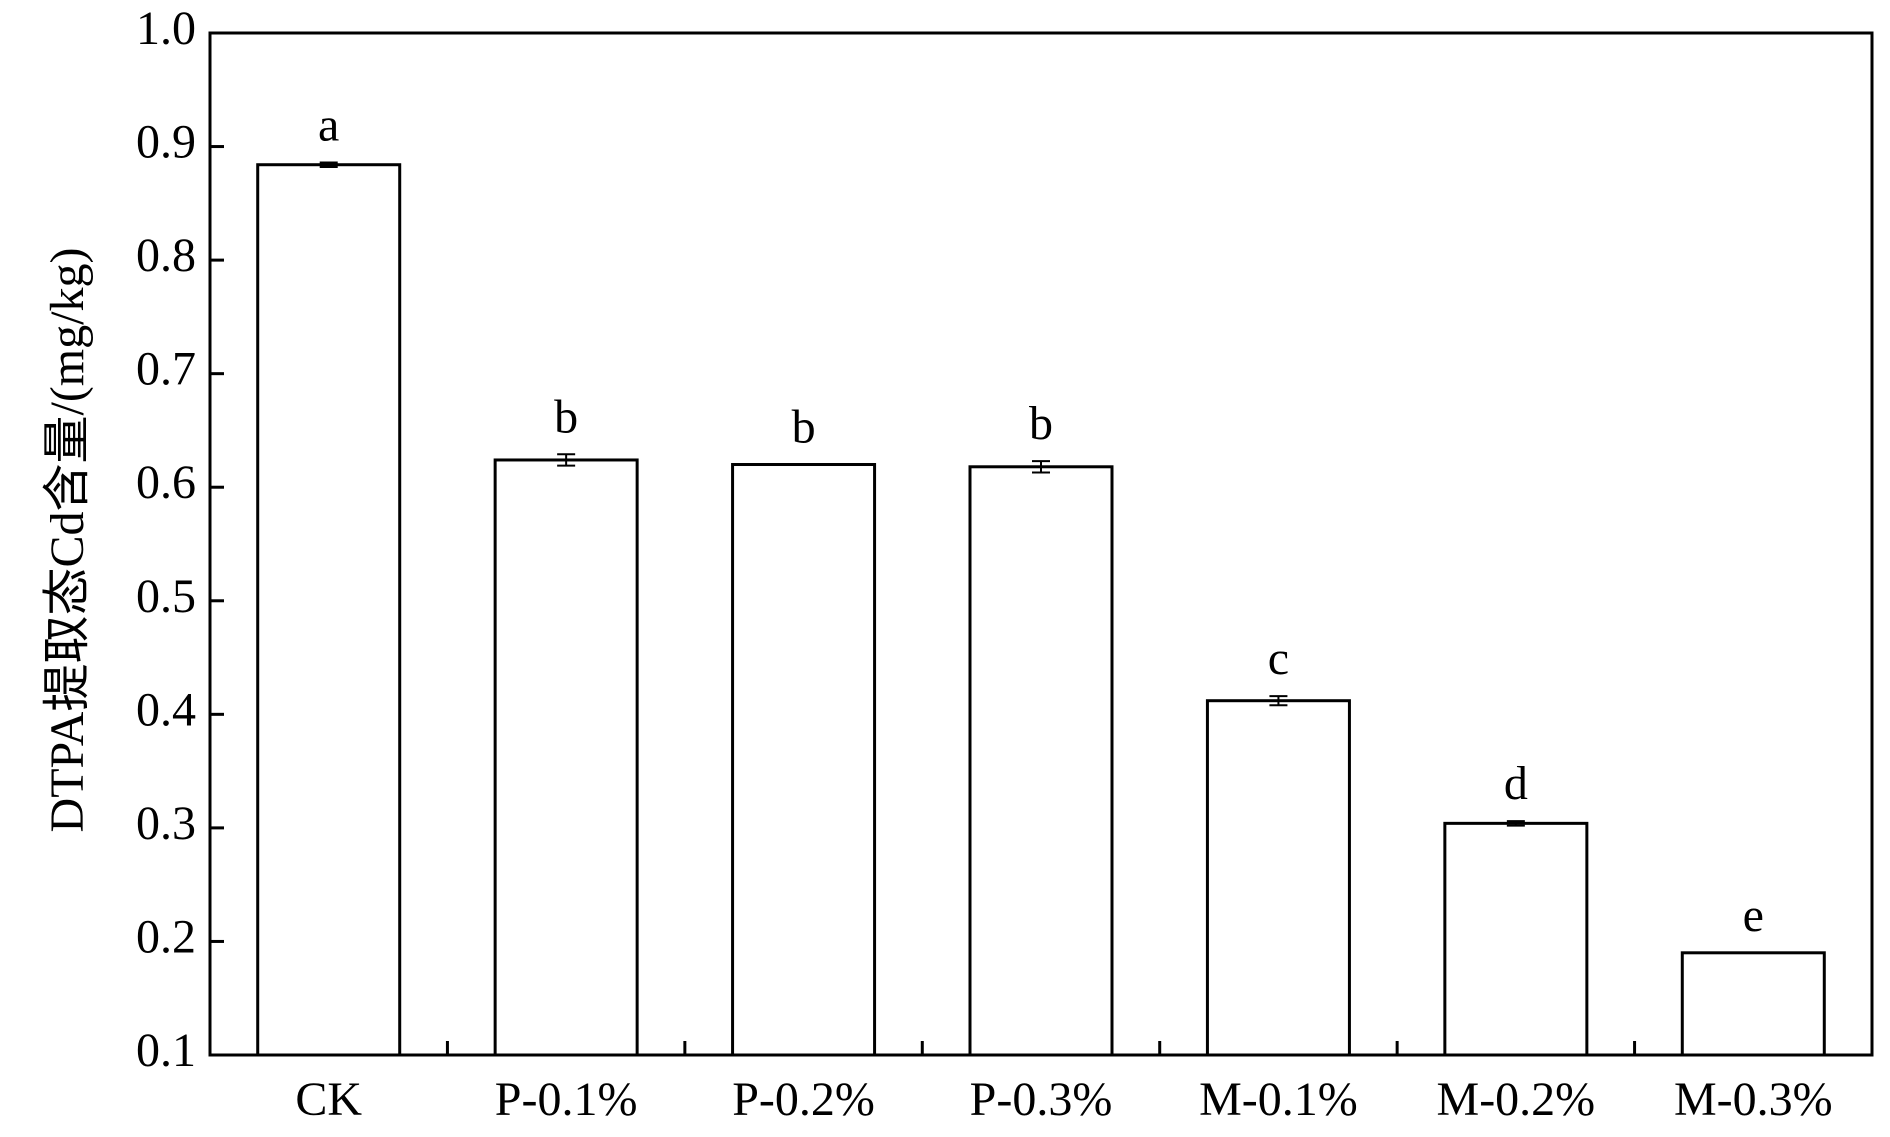 Image resolution: width=1890 pixels, height=1137 pixels. I want to click on y-tick-label: 0.9, so click(166, 142).